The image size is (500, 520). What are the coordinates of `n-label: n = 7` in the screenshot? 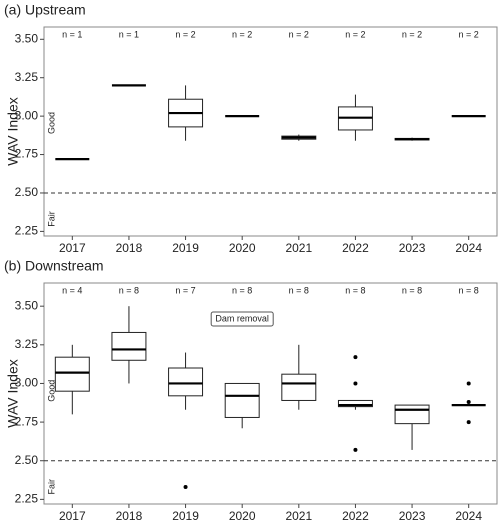 It's located at (185, 290).